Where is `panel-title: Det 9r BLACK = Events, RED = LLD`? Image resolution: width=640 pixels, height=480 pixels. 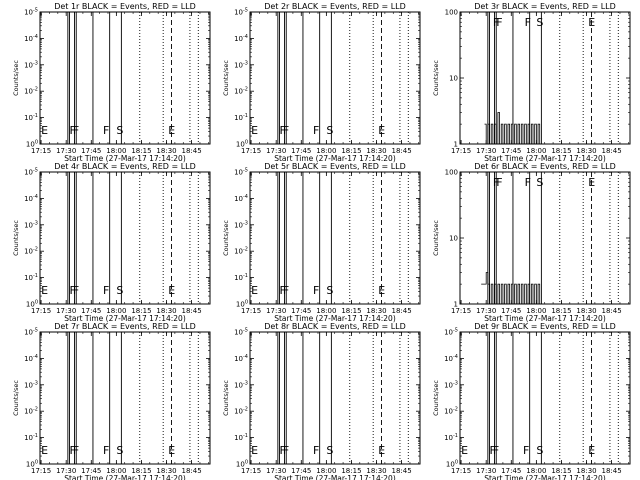
panel-title: Det 9r BLACK = Events, RED = LLD is located at coordinates (545, 326).